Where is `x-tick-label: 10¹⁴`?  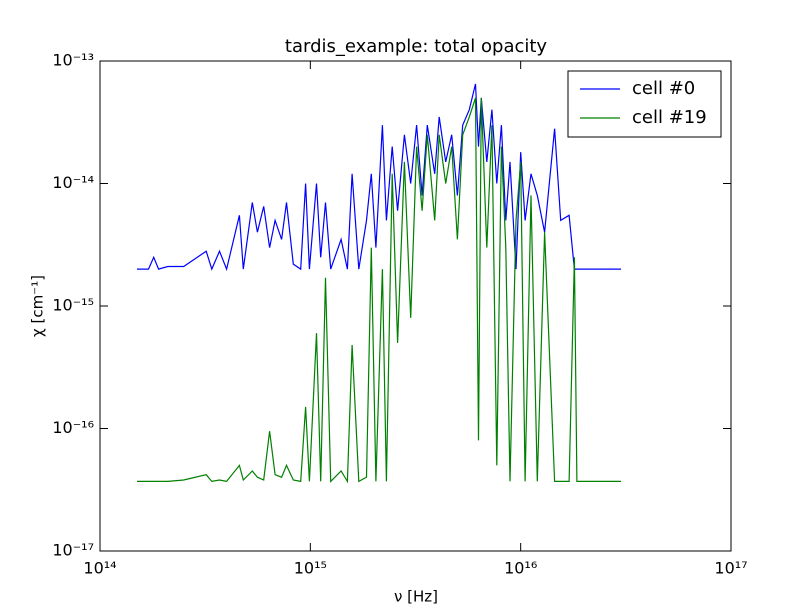 x-tick-label: 10¹⁴ is located at coordinates (99, 568).